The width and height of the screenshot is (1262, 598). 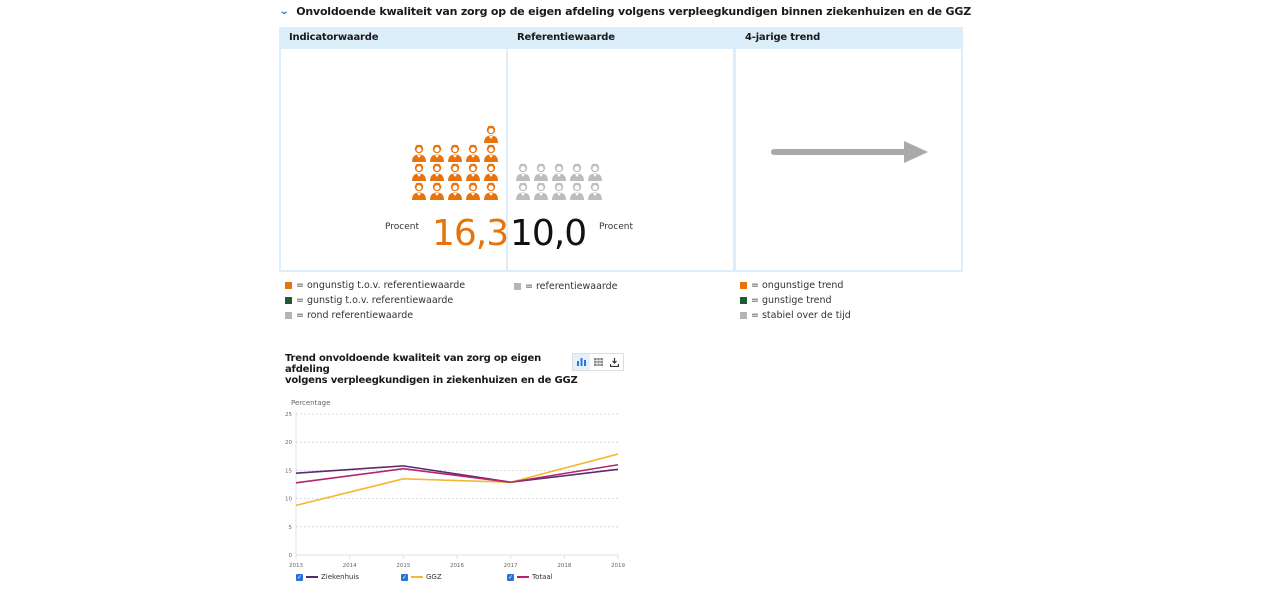 I want to click on legend-item: = gunstige trend, so click(x=795, y=300).